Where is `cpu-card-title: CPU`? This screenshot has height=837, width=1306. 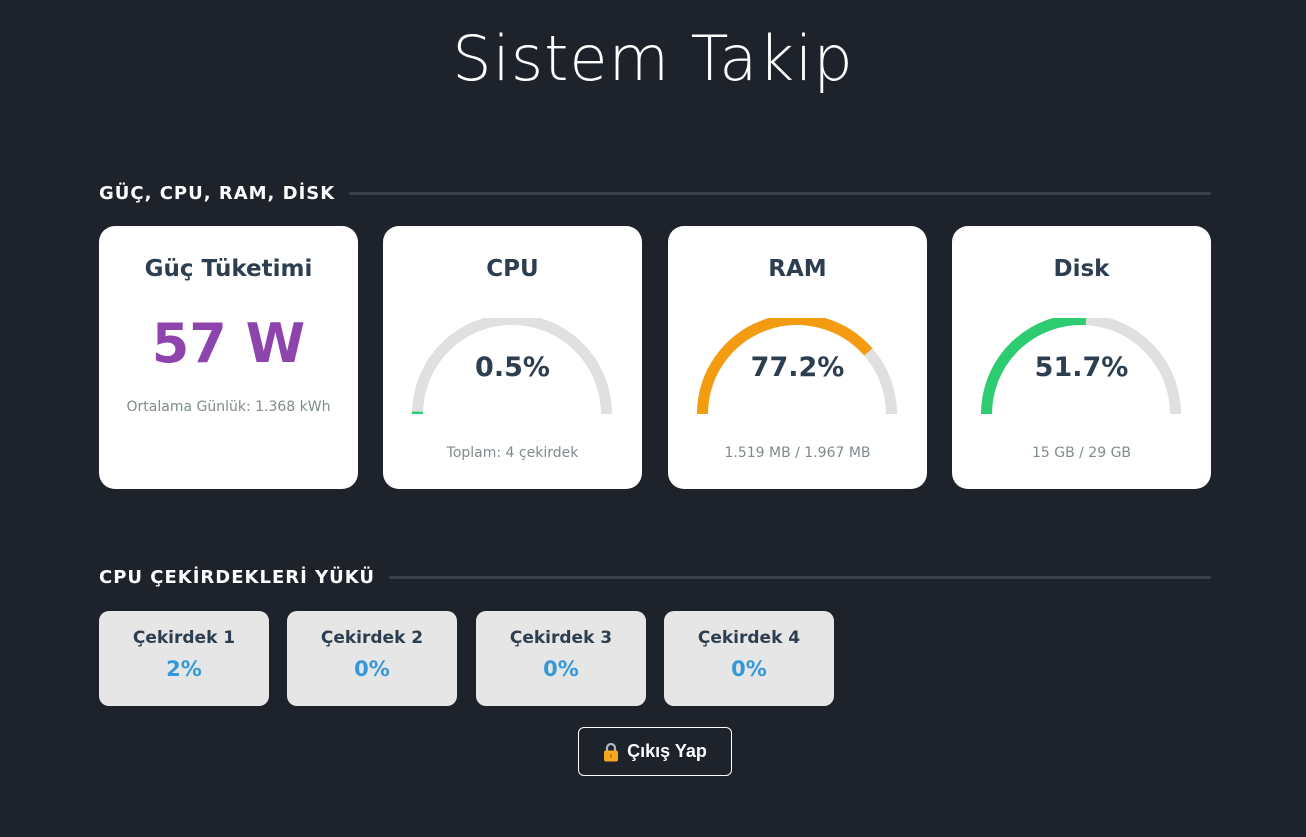
cpu-card-title: CPU is located at coordinates (512, 269).